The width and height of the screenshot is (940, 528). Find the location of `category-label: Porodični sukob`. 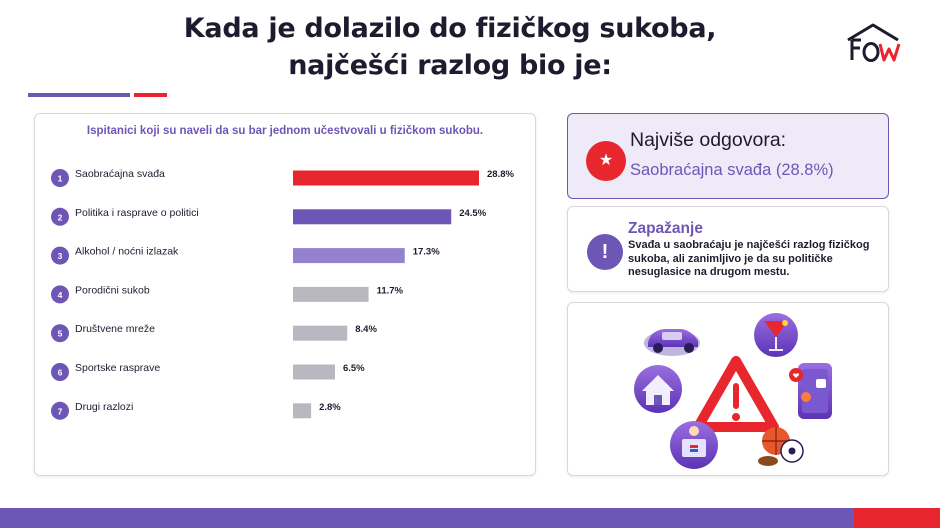

category-label: Porodični sukob is located at coordinates (112, 290).